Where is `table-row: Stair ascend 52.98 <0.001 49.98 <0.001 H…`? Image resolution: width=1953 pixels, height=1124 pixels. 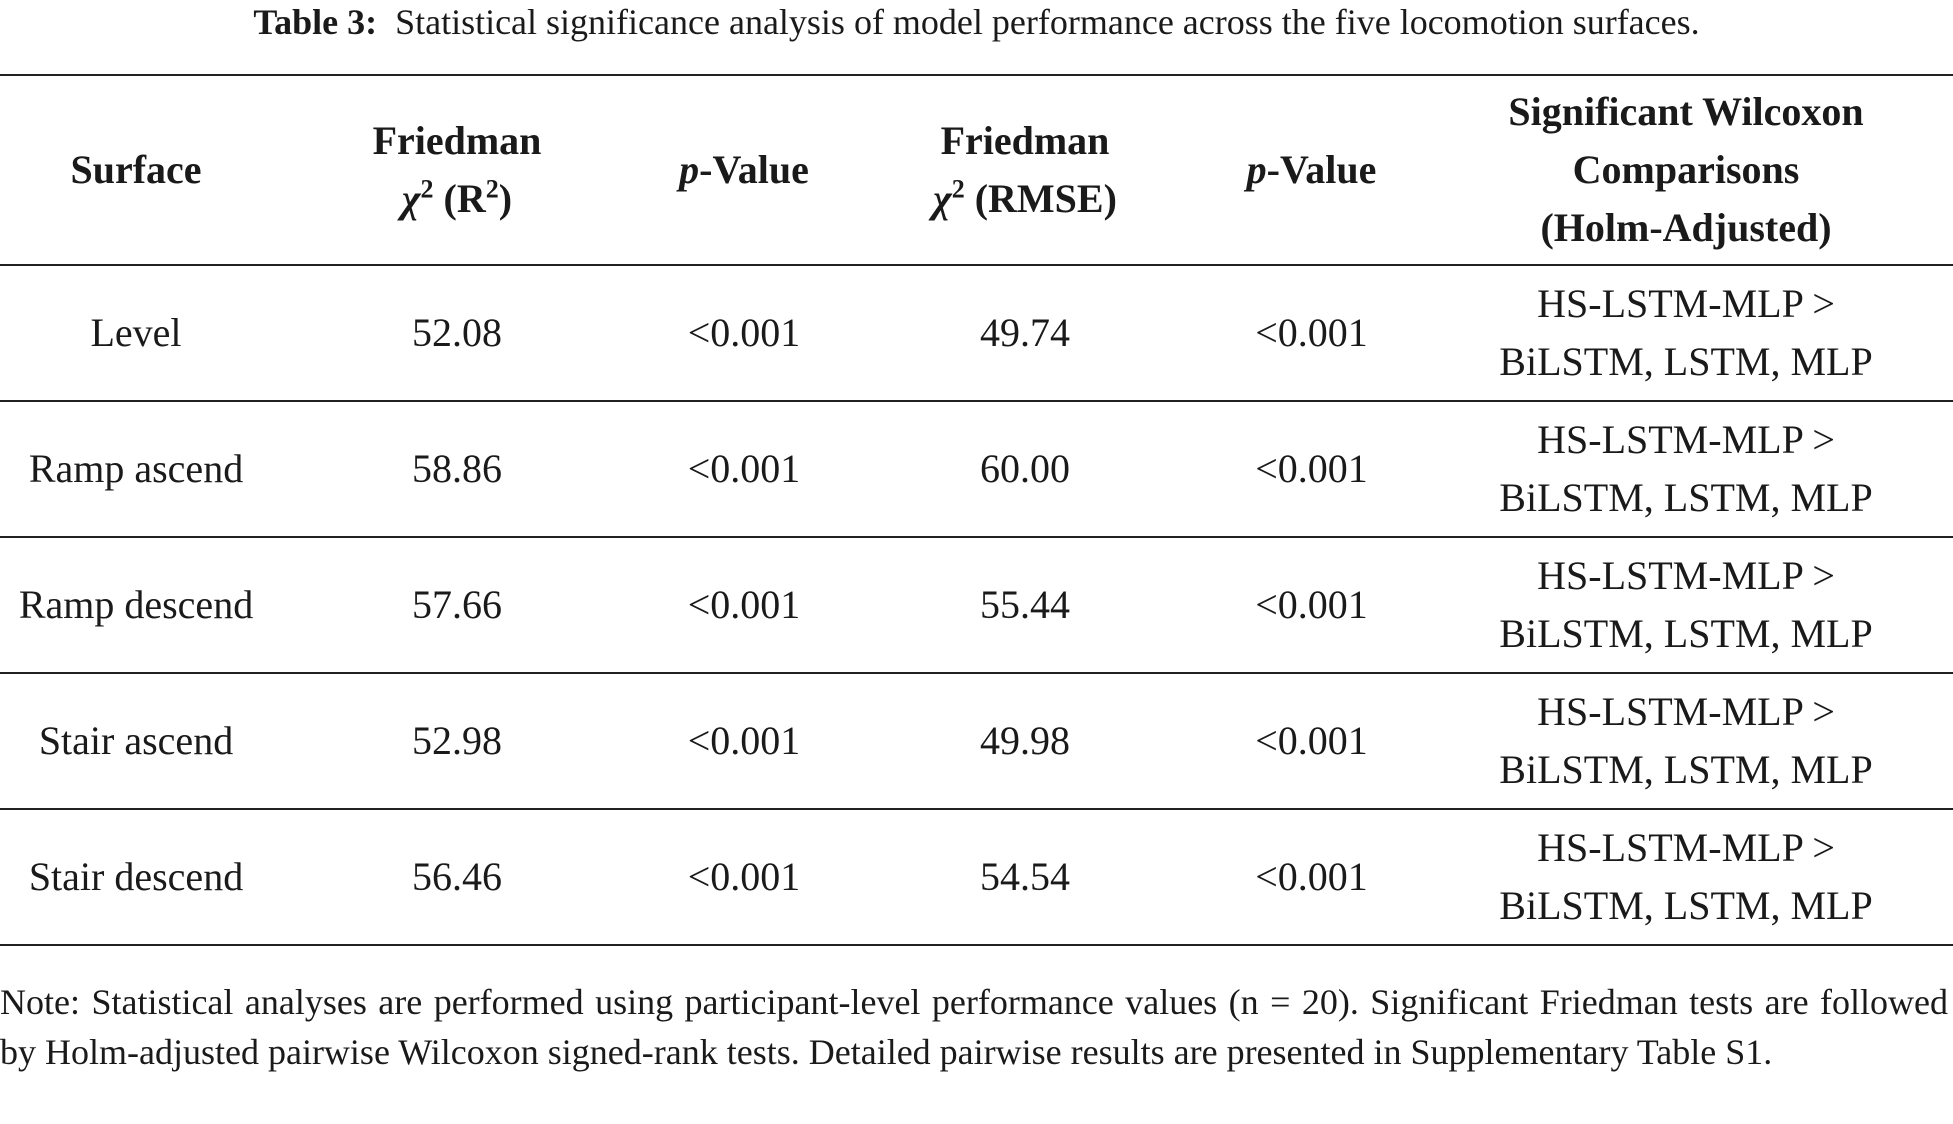
table-row: Stair ascend 52.98 <0.001 49.98 <0.001 H… is located at coordinates (976, 741).